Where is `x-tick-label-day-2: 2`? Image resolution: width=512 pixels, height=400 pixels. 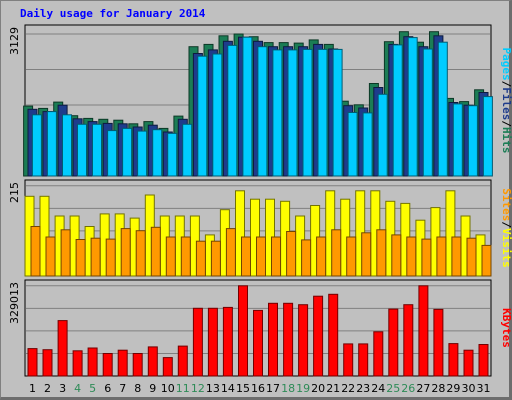
x-tick-label-day-2: 2 is located at coordinates (47, 388).